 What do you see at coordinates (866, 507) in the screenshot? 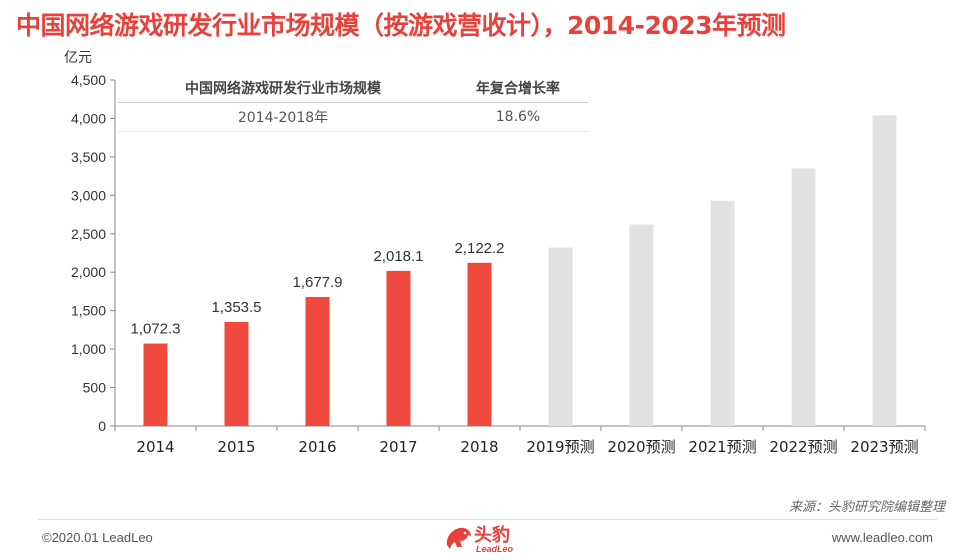
I see `source-note: 来源：头豹研究院编辑整理` at bounding box center [866, 507].